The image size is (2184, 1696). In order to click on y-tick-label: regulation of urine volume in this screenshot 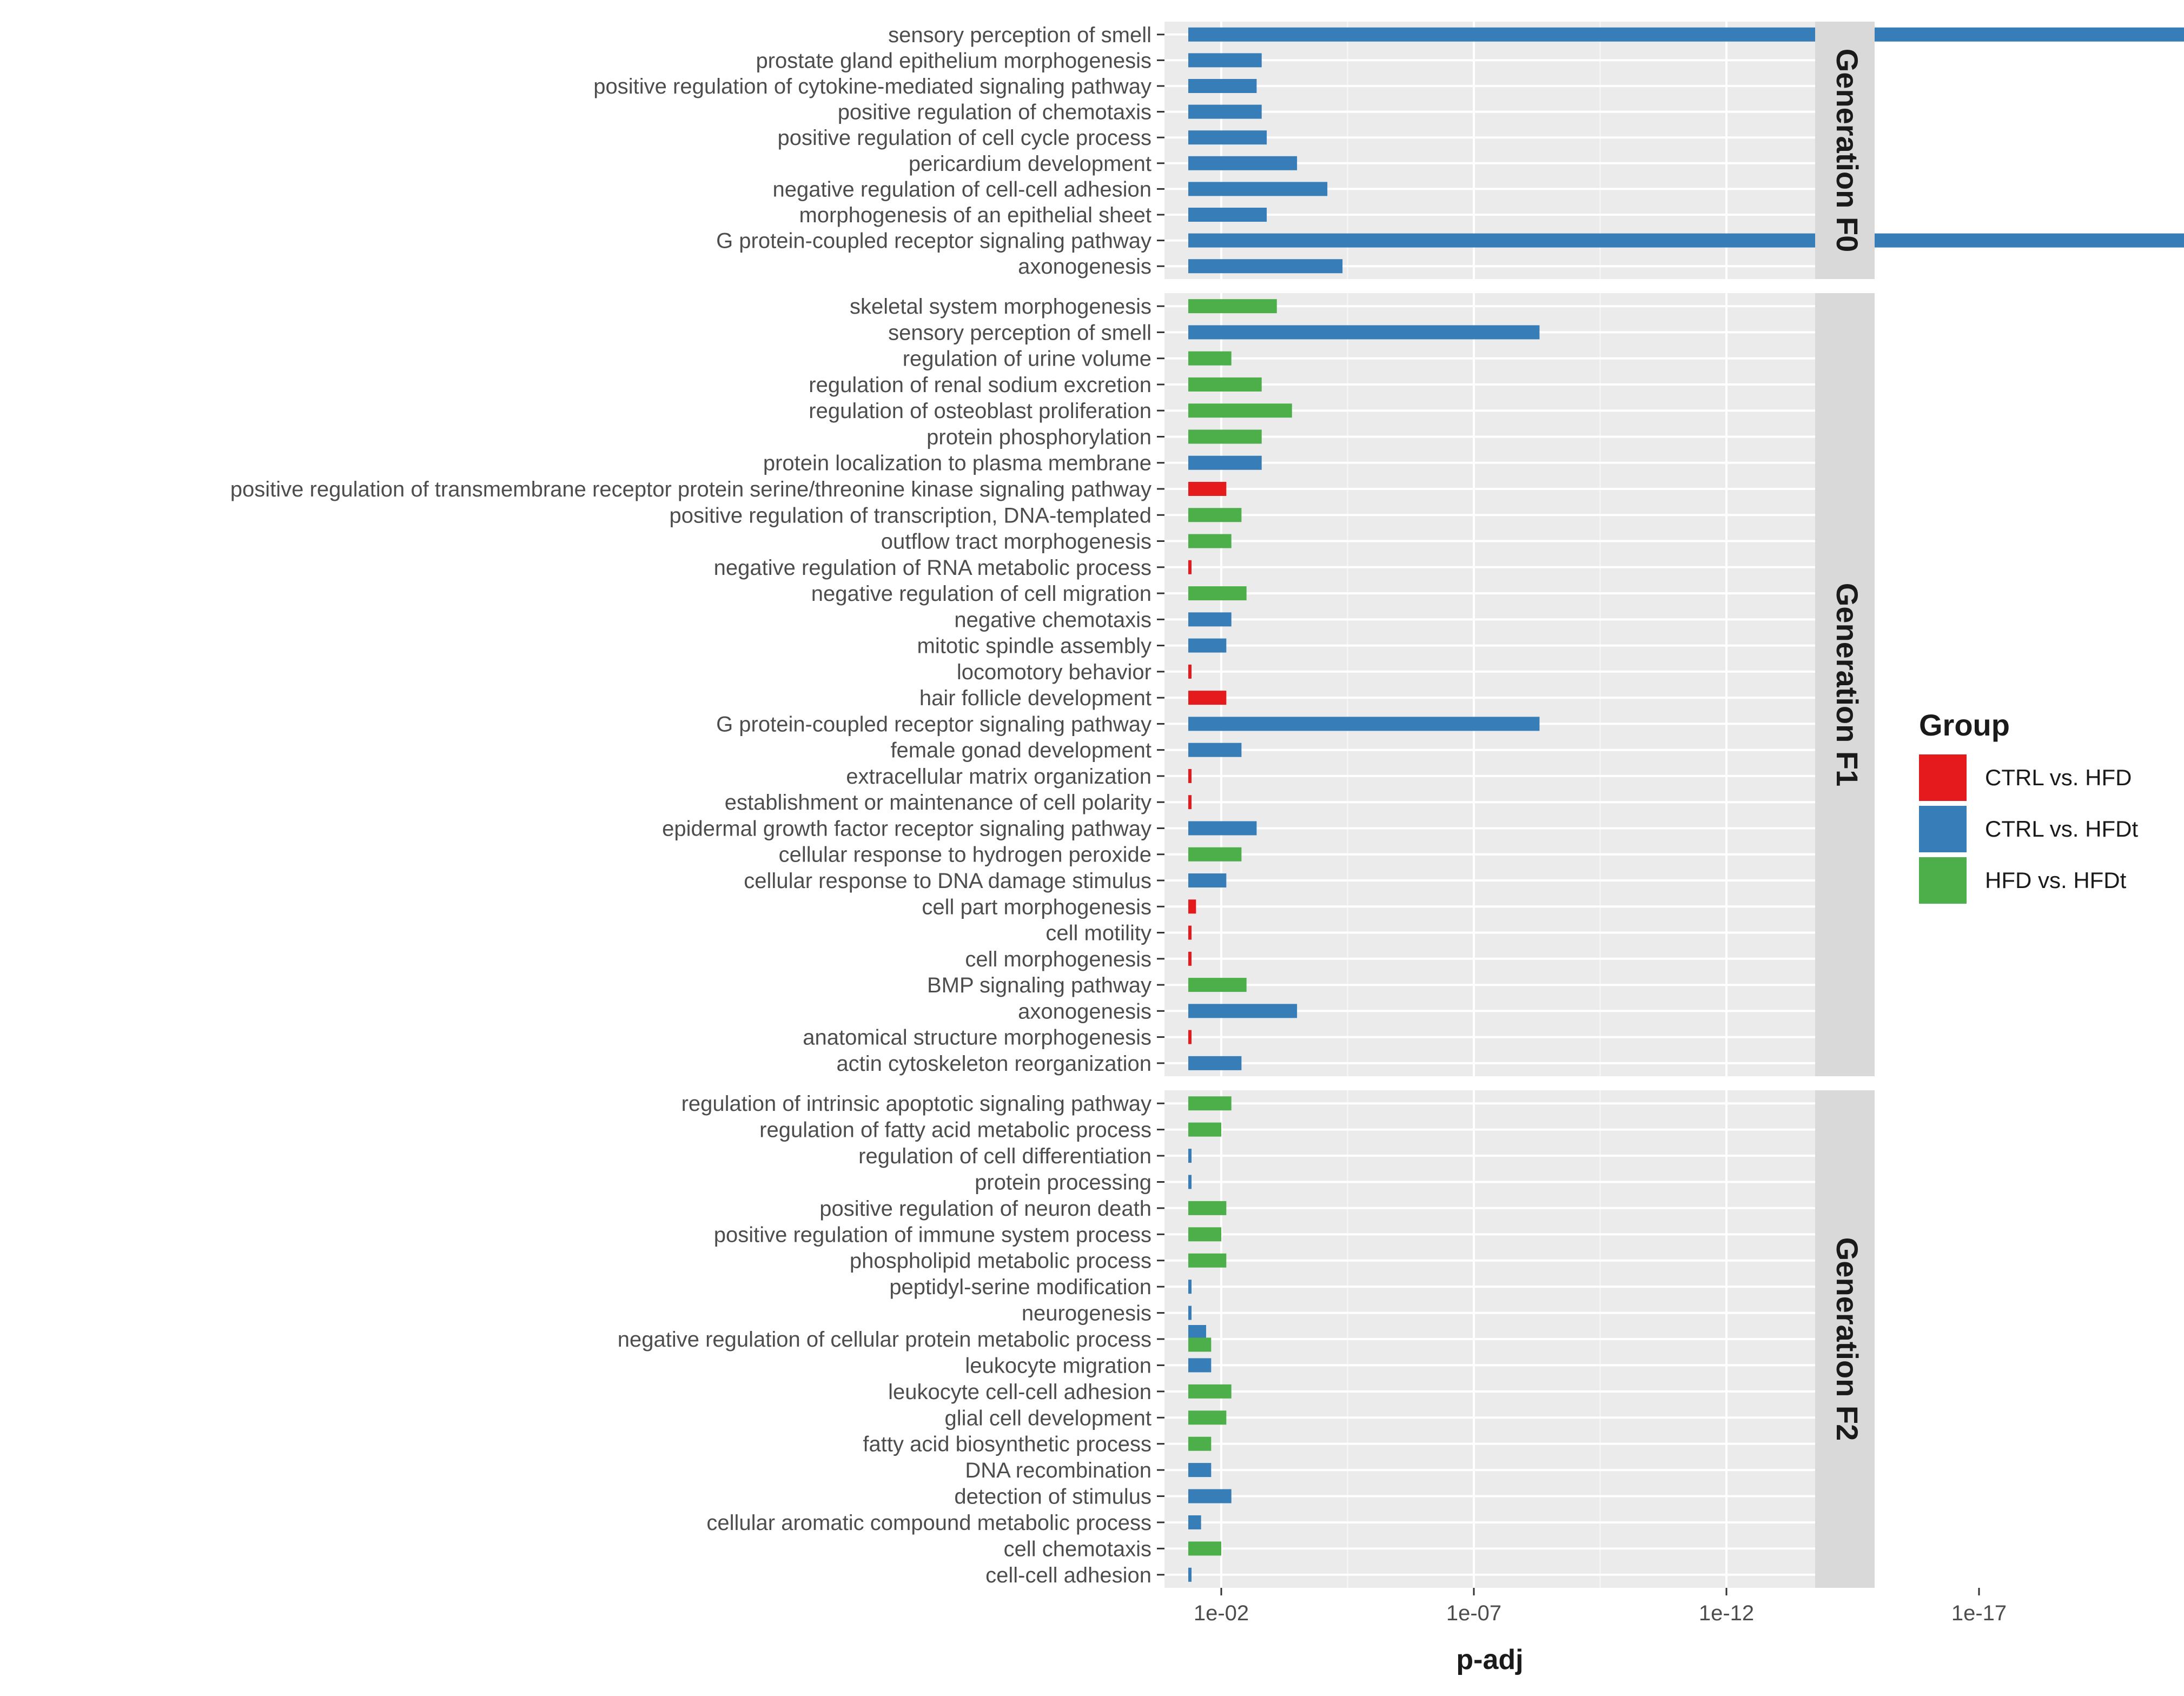, I will do `click(1027, 359)`.